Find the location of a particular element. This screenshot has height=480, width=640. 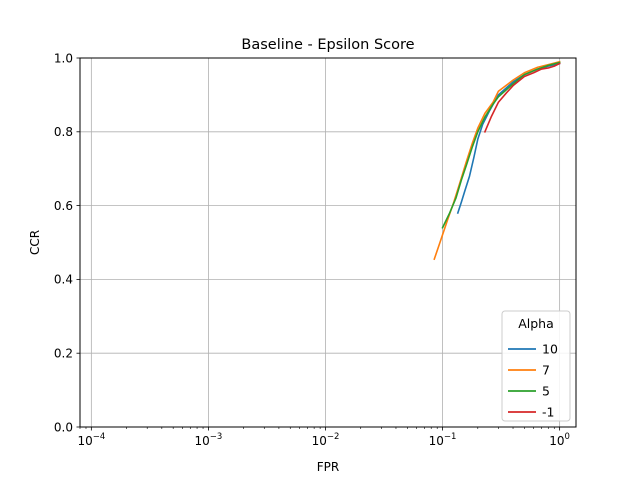

x-tick-label: 10⁻² is located at coordinates (326, 440).